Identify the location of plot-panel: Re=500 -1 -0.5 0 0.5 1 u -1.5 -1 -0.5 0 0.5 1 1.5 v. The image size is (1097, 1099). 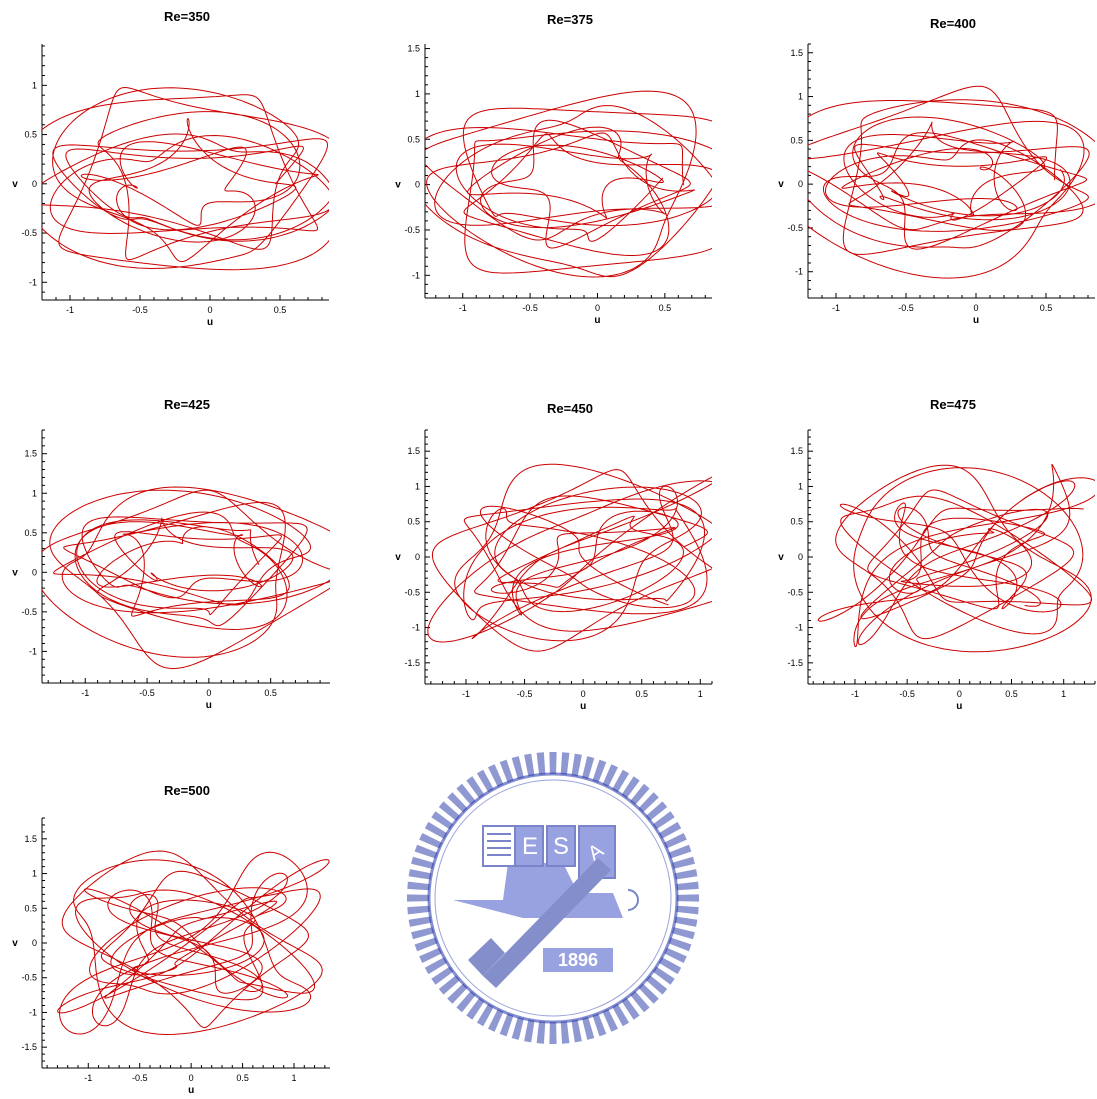
(171, 939).